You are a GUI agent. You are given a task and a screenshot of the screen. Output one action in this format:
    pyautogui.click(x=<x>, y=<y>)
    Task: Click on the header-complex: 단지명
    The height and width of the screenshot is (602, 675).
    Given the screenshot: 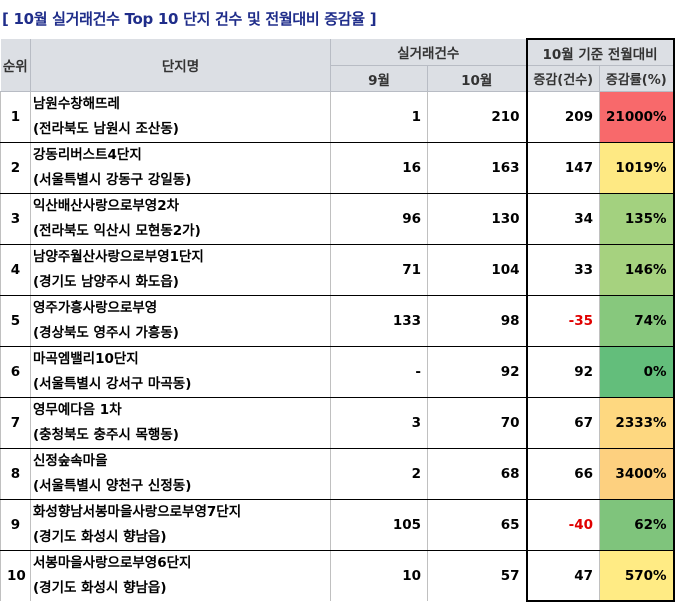 What is the action you would take?
    pyautogui.click(x=180, y=65)
    